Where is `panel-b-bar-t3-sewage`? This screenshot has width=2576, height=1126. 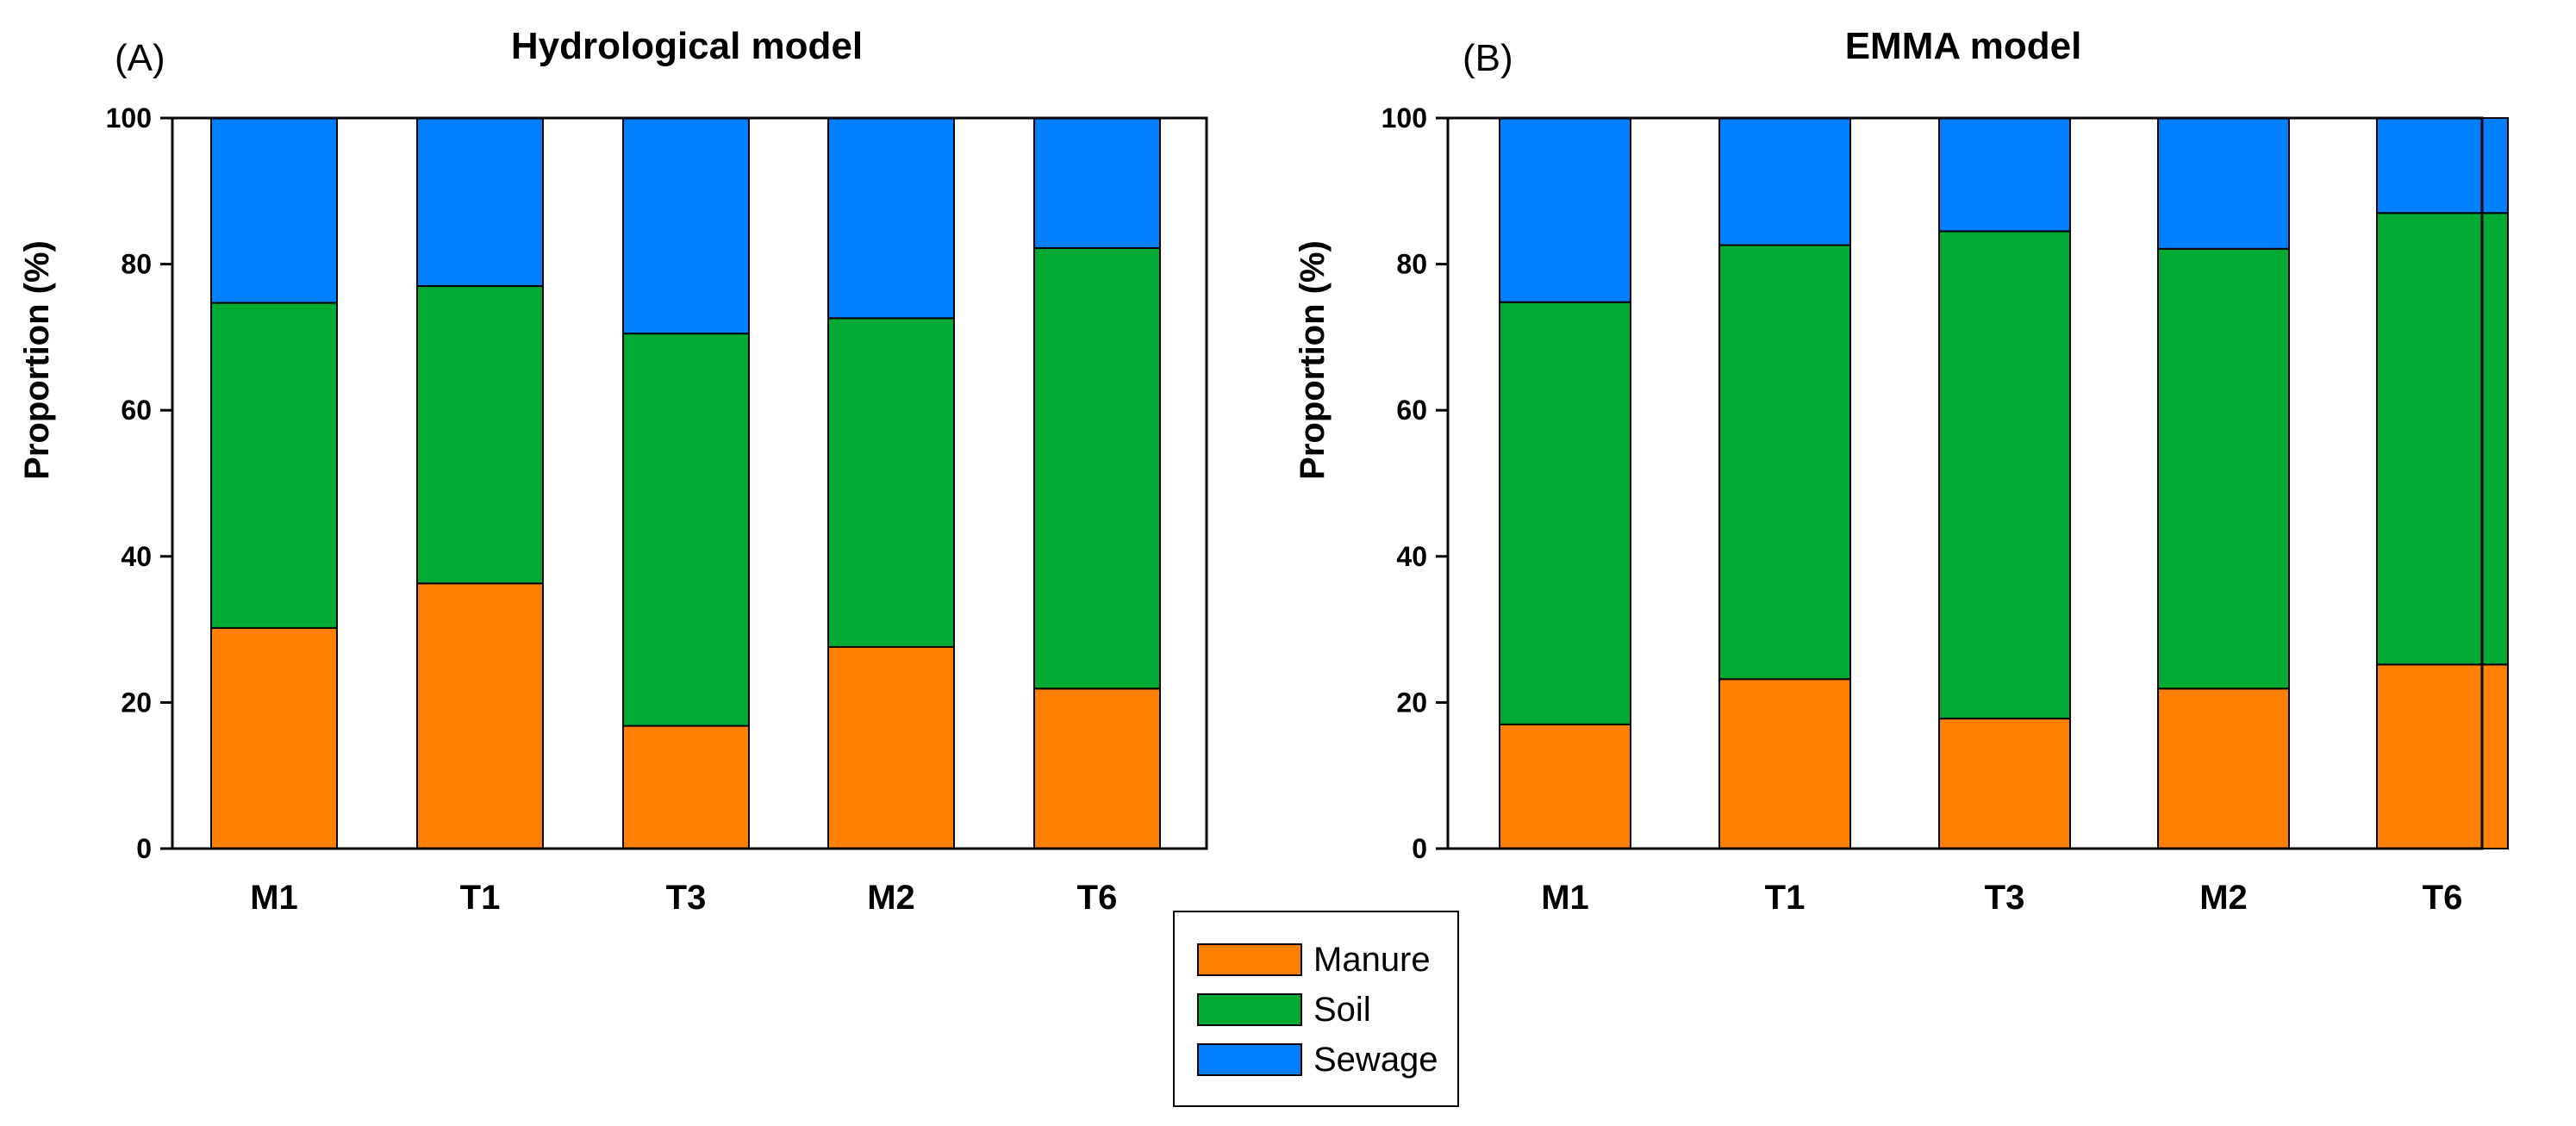
panel-b-bar-t3-sewage is located at coordinates (2004, 175).